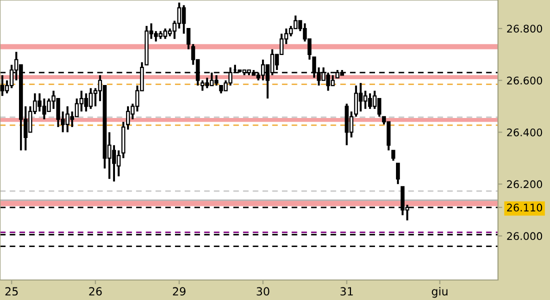 Image resolution: width=550 pixels, height=300 pixels. What do you see at coordinates (524, 208) in the screenshot?
I see `y-tick-label: 26.110` at bounding box center [524, 208].